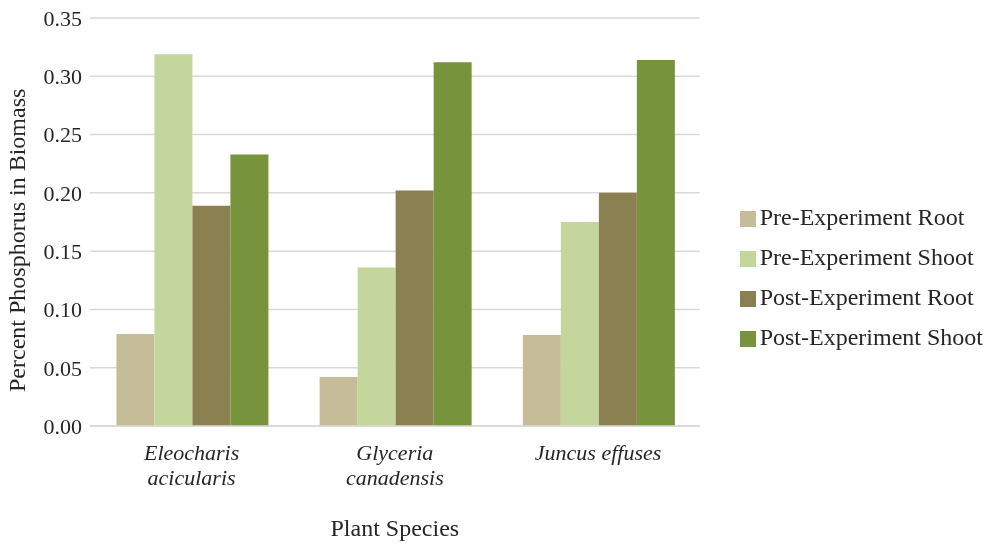 This screenshot has width=1001, height=554. I want to click on x-tick-label: Eleocharis acicularis, so click(191, 465).